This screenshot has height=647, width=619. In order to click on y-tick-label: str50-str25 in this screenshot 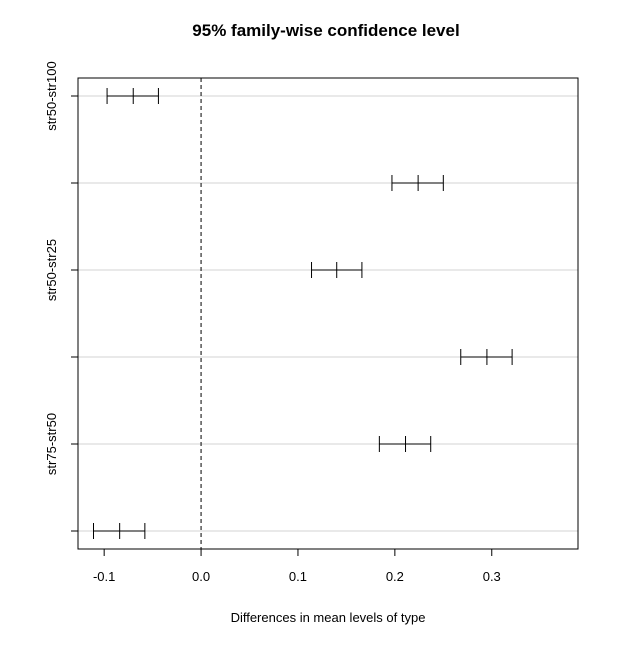, I will do `click(51, 270)`.